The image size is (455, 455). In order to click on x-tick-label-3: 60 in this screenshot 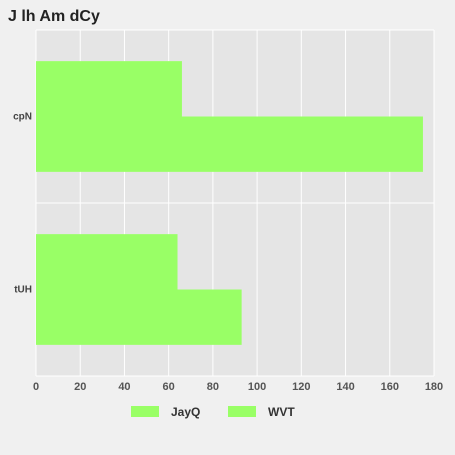, I will do `click(169, 387)`.